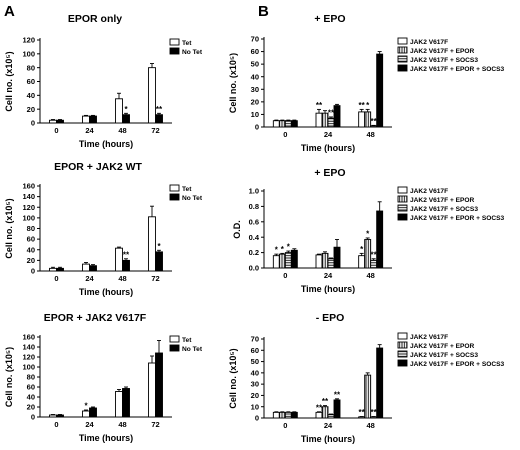 This screenshot has width=520, height=450. What do you see at coordinates (444, 209) in the screenshot?
I see `legend-label: JAK2 V617F + SOCS3` at bounding box center [444, 209].